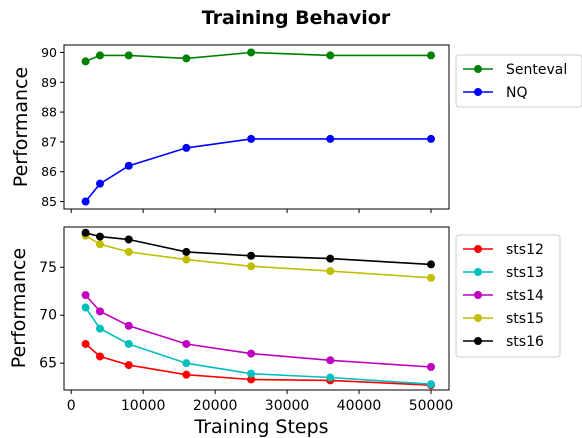 This screenshot has width=582, height=438. I want to click on legend-label-sts12: sts12, so click(525, 250).